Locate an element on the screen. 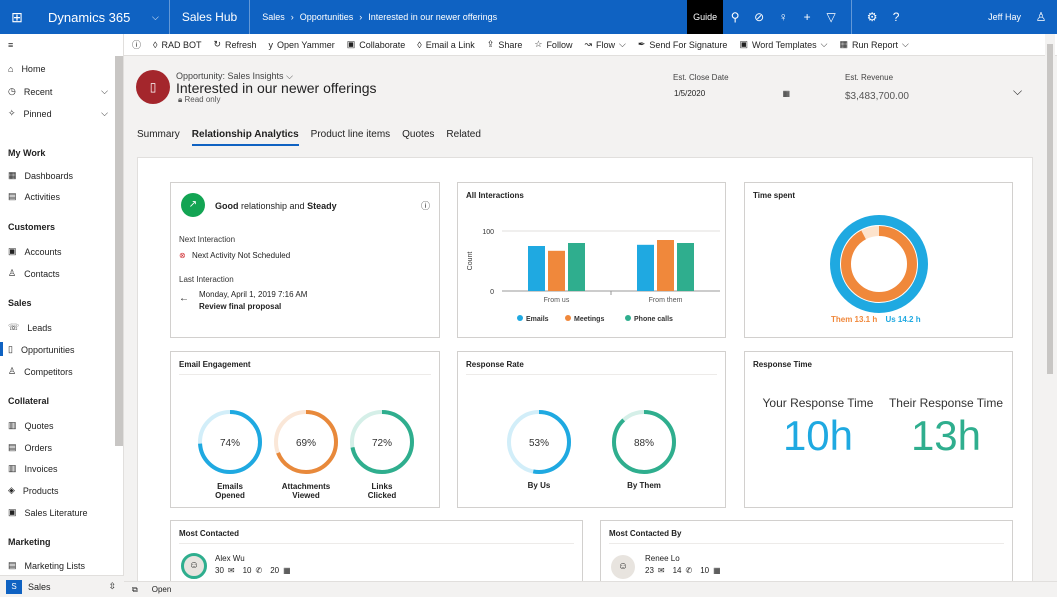 This screenshot has width=1057, height=597. sidebar-item-recent: ◷ Recent ⌵ is located at coordinates (58, 91).